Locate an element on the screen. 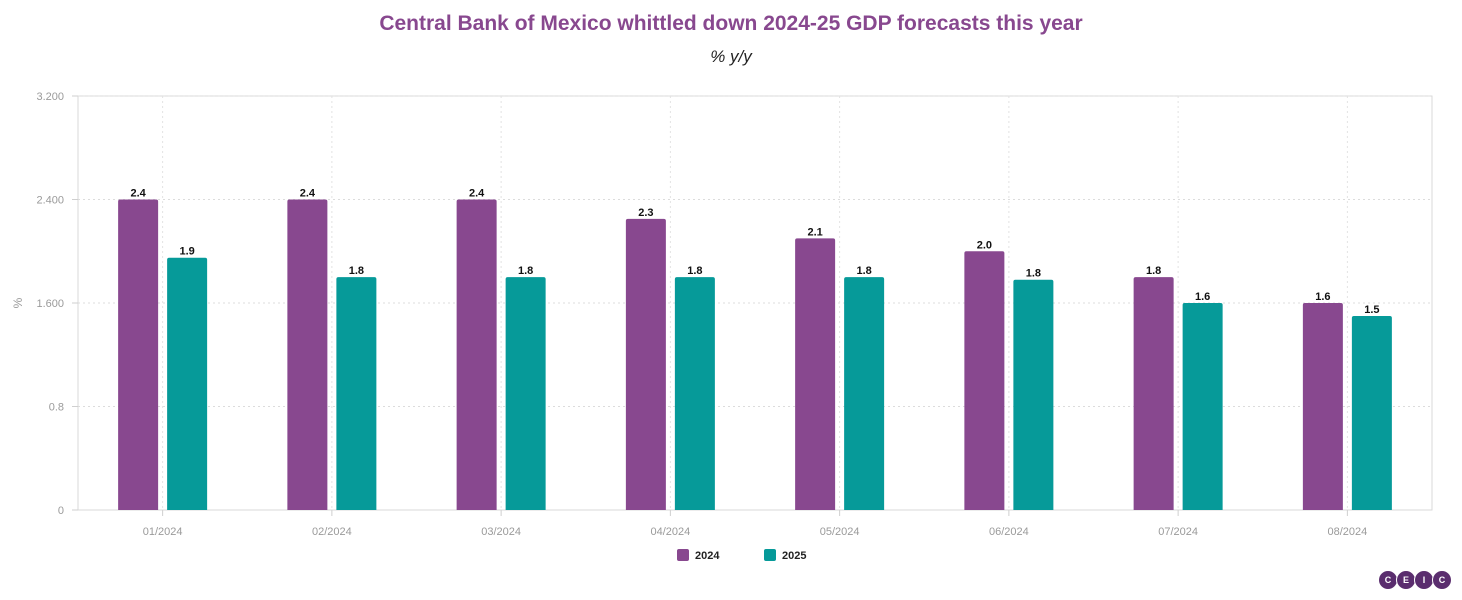 The height and width of the screenshot is (600, 1462). bar-2025-08/2024 is located at coordinates (1371, 412).